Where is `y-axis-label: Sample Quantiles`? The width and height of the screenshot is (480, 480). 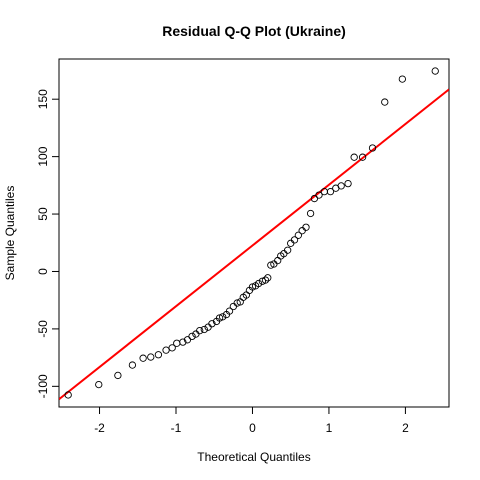
y-axis-label: Sample Quantiles is located at coordinates (10, 233).